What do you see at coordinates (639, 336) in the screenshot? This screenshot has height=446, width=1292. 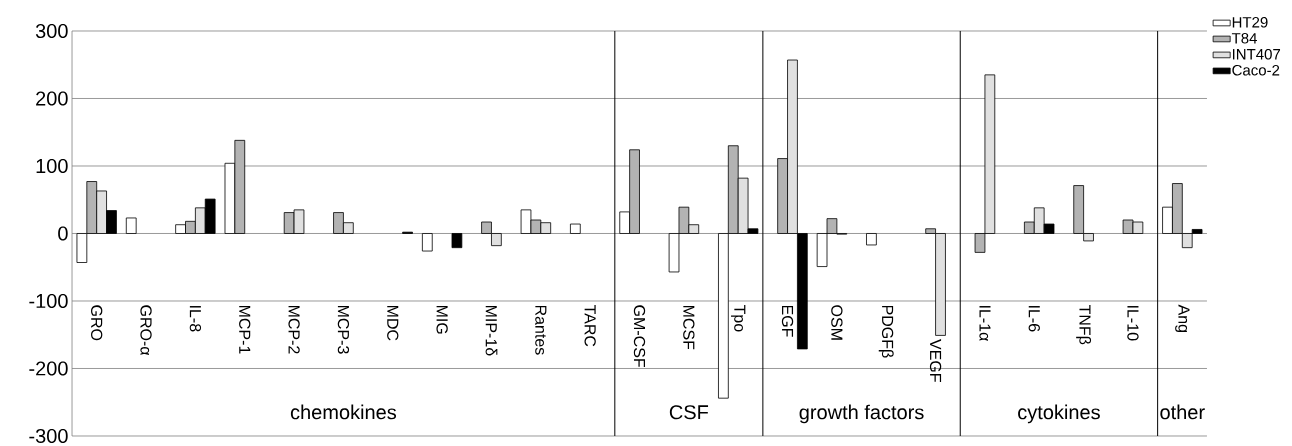 I see `x-tick-label: GM-CSF` at bounding box center [639, 336].